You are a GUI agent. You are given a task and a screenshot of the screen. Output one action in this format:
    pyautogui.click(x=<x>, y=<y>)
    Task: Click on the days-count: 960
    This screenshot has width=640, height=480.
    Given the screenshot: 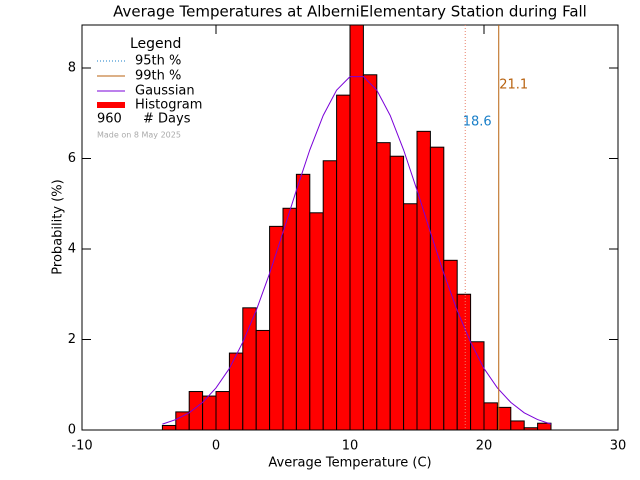 What is the action you would take?
    pyautogui.click(x=109, y=119)
    